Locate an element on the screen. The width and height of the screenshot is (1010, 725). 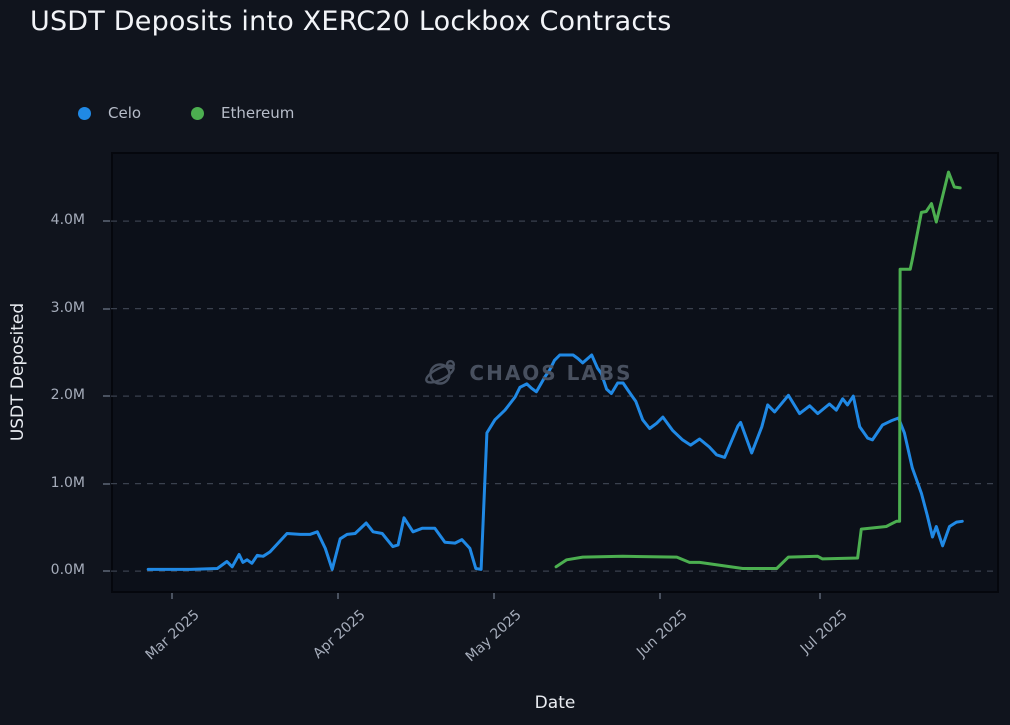
y-tick-label: 2.0M is located at coordinates (67, 395).